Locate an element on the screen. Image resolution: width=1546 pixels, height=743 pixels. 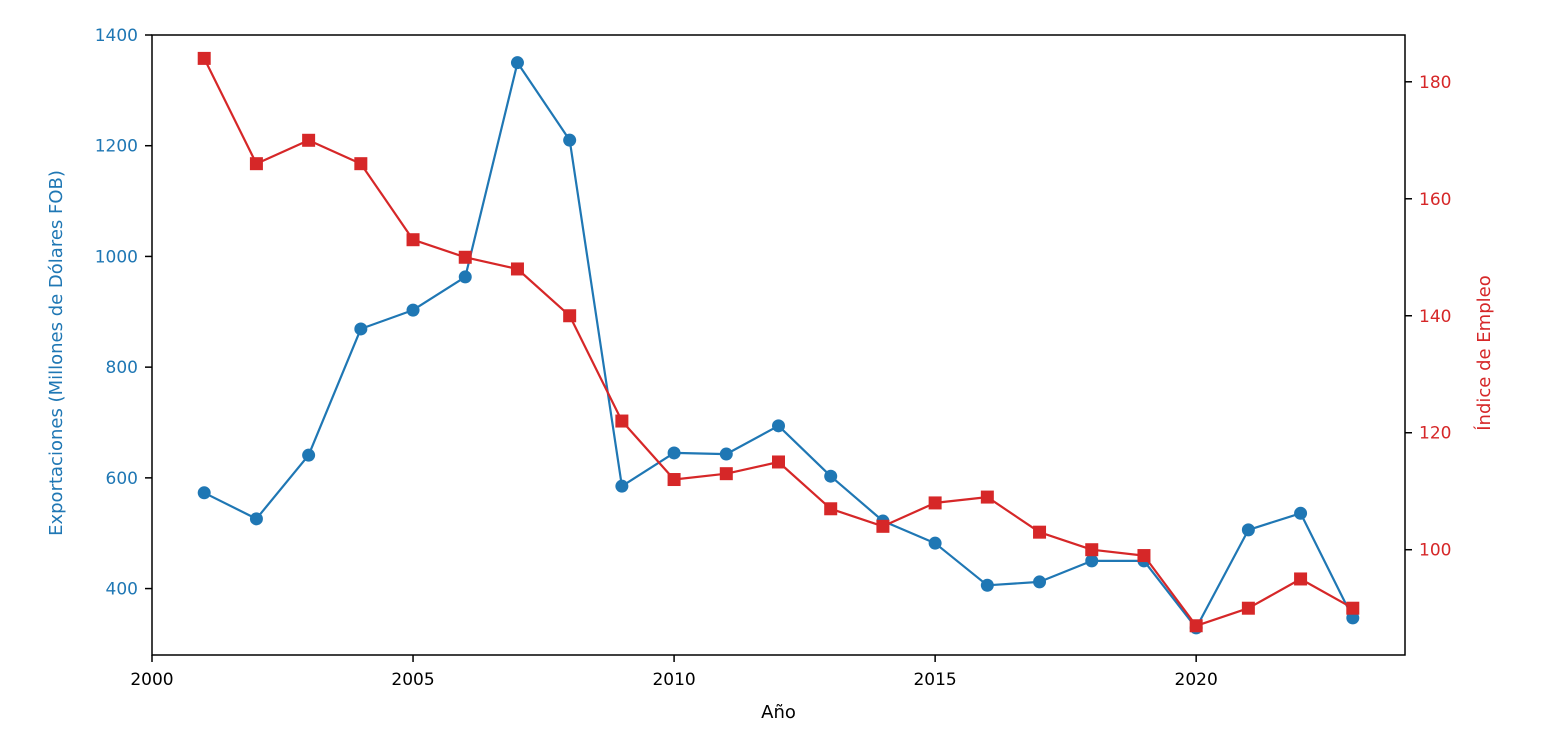
x-tick-label: 2020 is located at coordinates (1196, 680).